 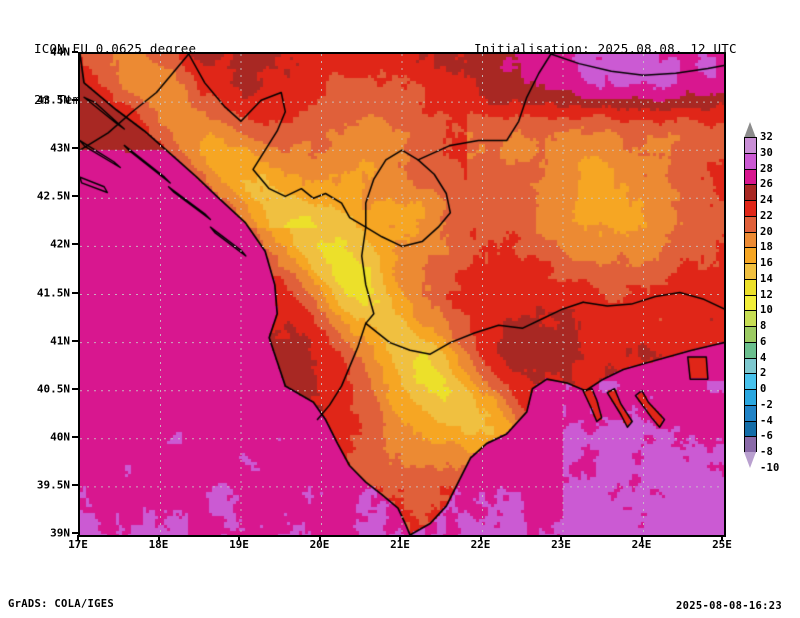 What do you see at coordinates (763, 341) in the screenshot?
I see `colorbar-tick-label: 6` at bounding box center [763, 341].